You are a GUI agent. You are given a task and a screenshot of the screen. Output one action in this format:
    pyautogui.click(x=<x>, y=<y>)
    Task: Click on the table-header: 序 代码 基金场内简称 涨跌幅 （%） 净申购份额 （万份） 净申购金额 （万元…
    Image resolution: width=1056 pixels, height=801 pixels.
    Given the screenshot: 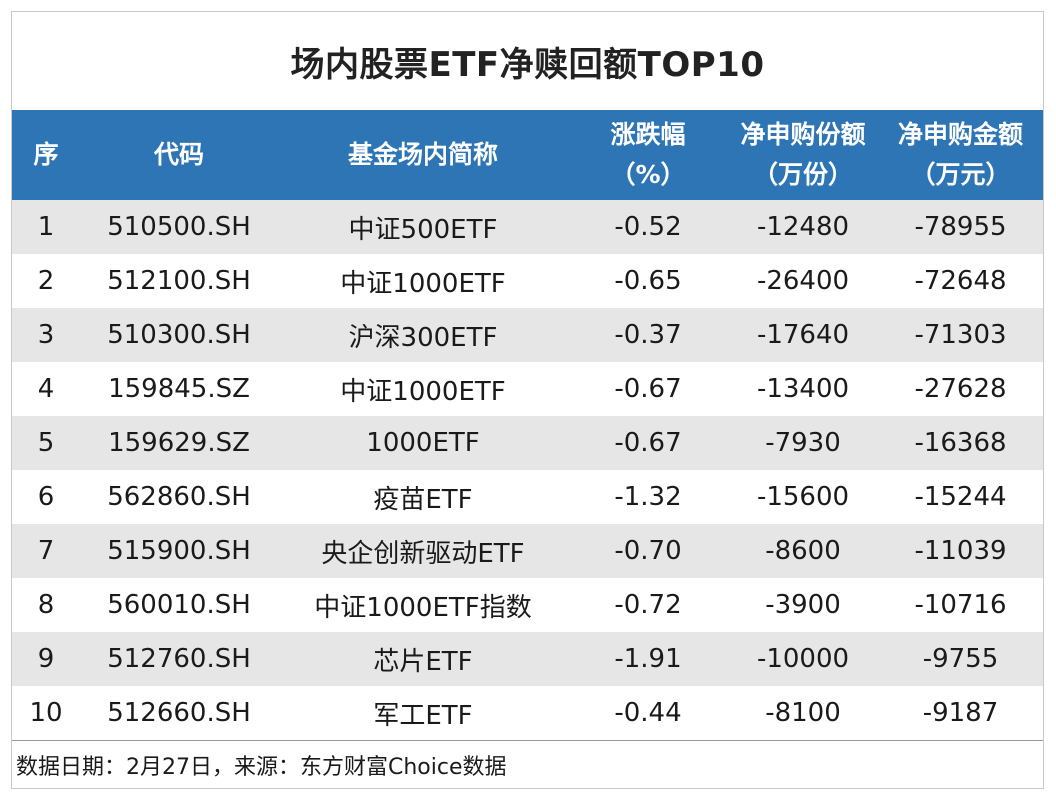 What is the action you would take?
    pyautogui.click(x=527, y=155)
    